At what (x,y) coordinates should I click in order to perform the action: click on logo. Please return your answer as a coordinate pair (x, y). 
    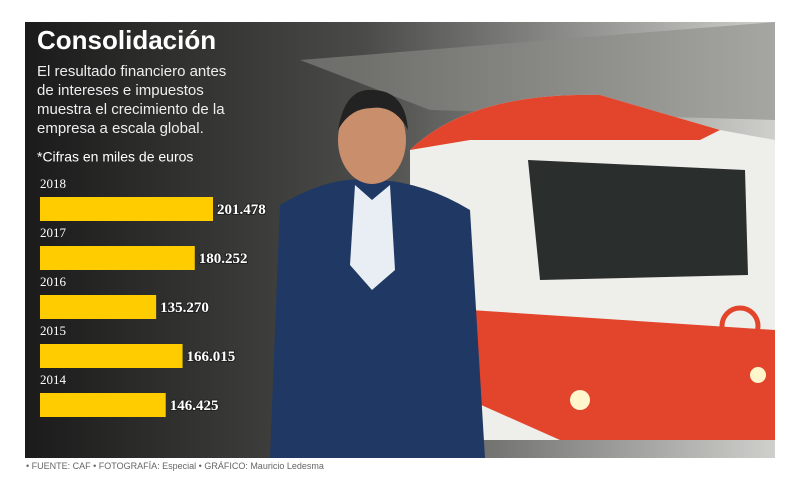
    Looking at the image, I should click on (740, 326).